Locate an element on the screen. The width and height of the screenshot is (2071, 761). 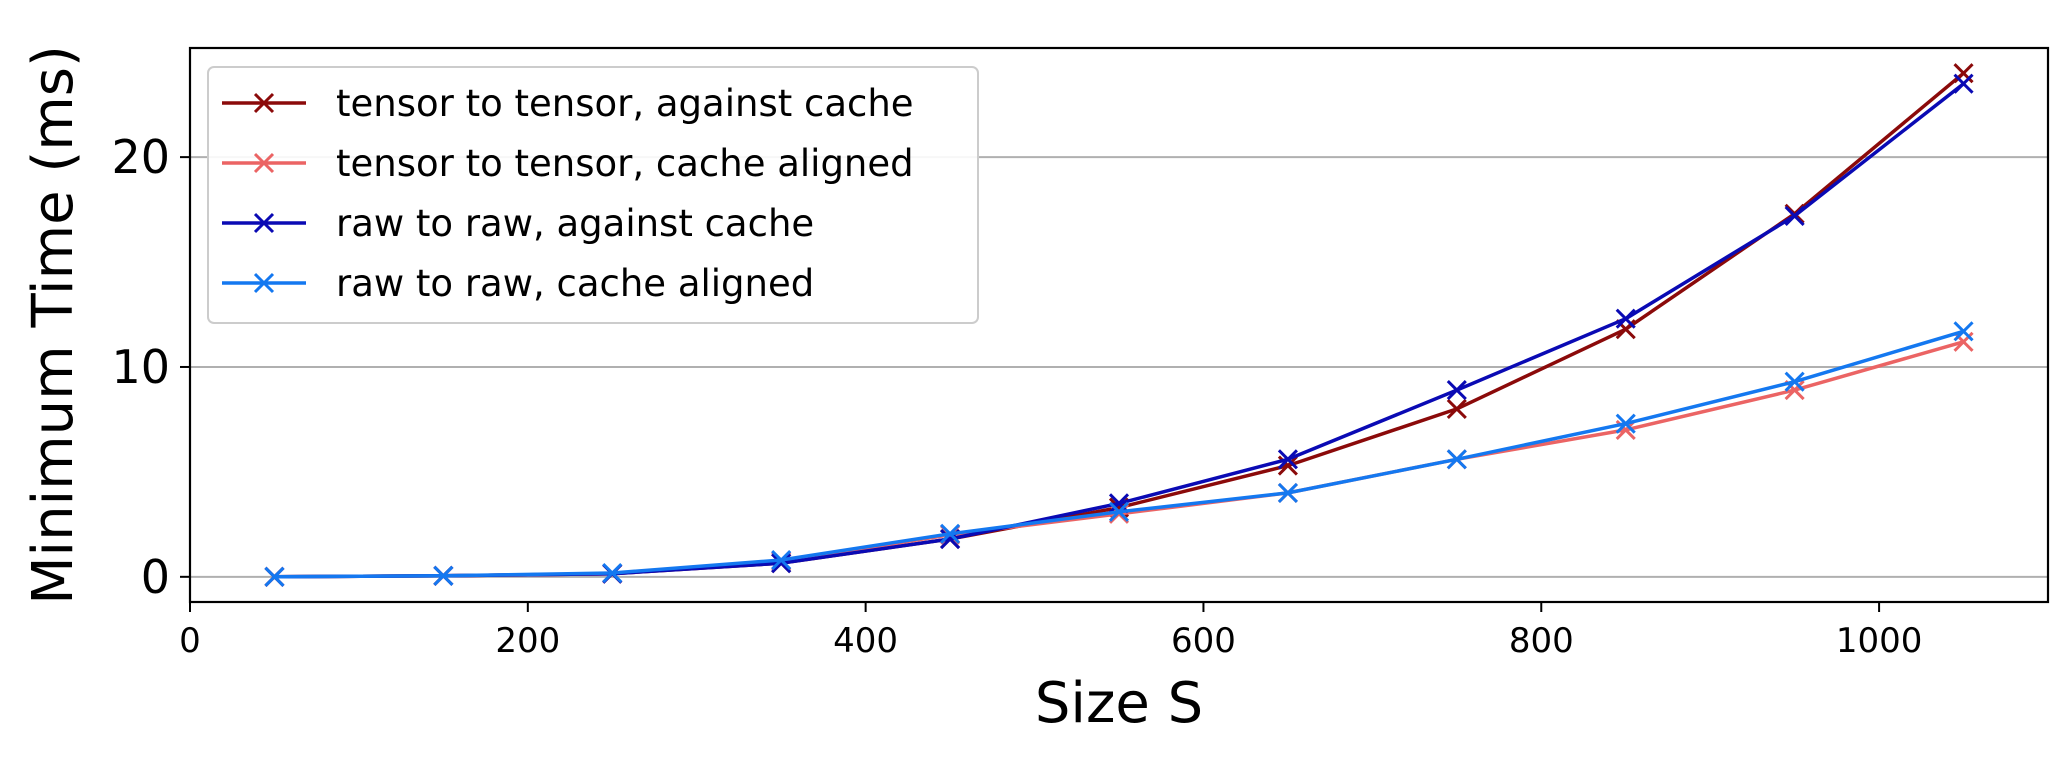
y-tick-label: 0 is located at coordinates (155, 577).